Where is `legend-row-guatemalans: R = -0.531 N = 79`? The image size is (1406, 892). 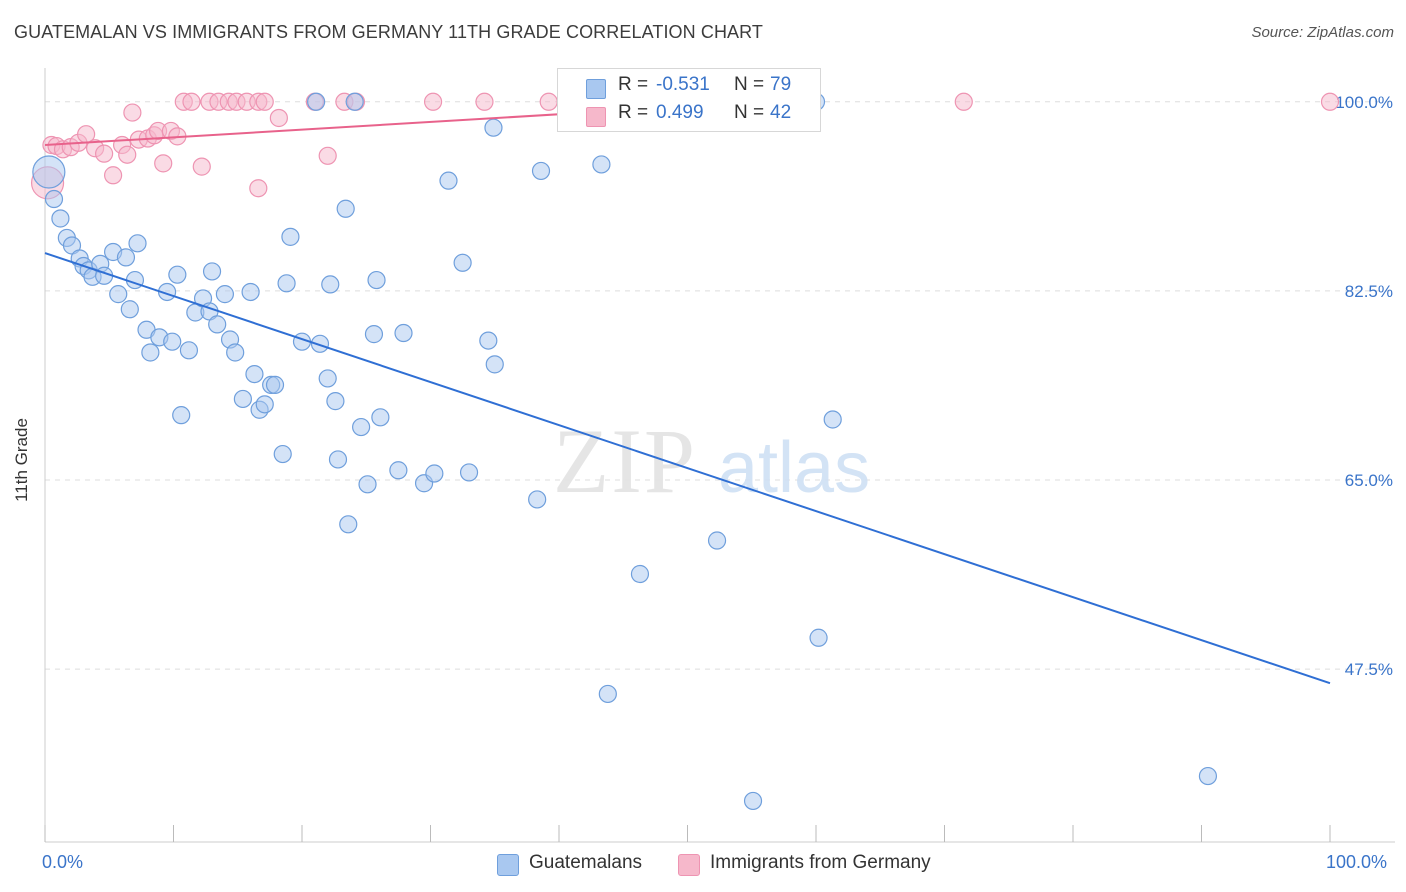 legend-row-guatemalans: R = -0.531 N = 79 is located at coordinates (689, 86).